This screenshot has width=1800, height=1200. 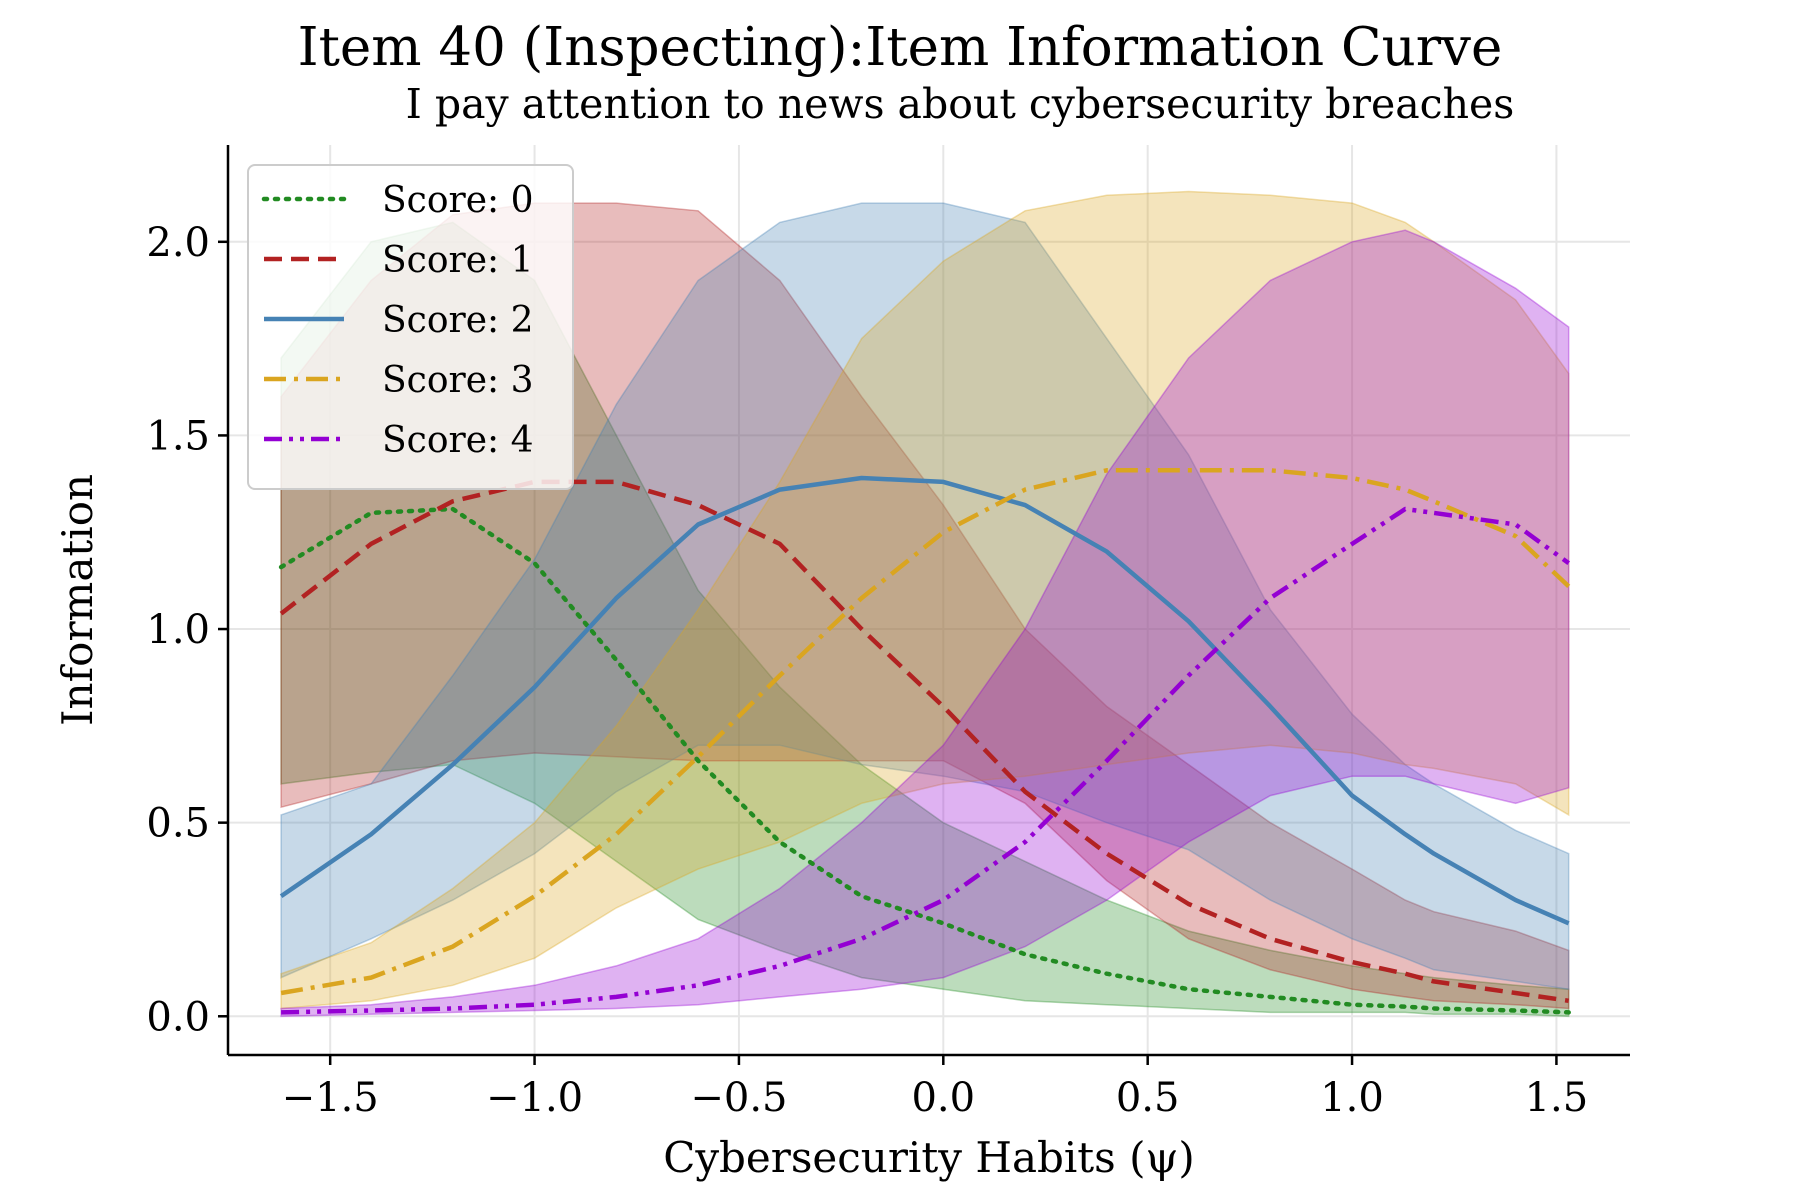 I want to click on legend-label-score-4: Score: 4, so click(x=458, y=440).